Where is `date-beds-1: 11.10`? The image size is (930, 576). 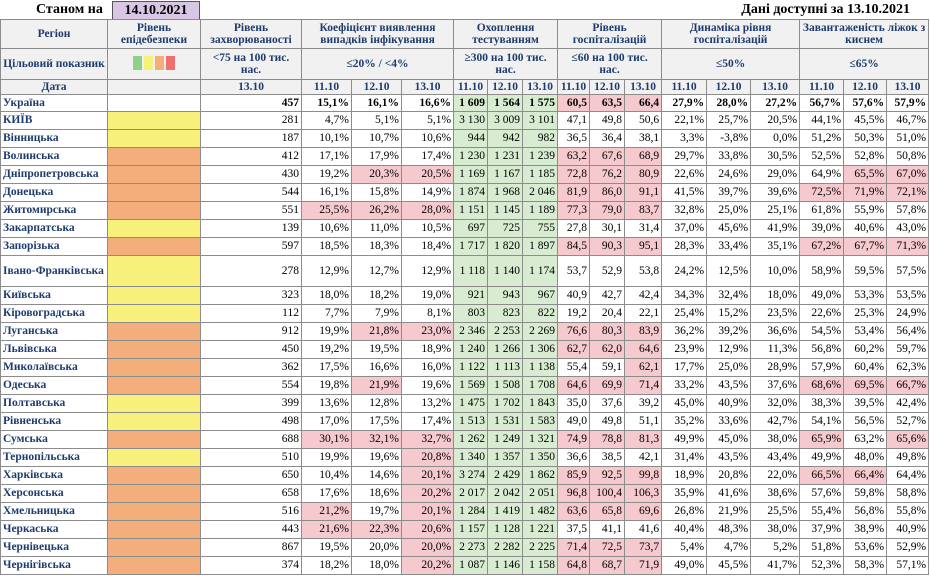 date-beds-1: 11.10 is located at coordinates (822, 87).